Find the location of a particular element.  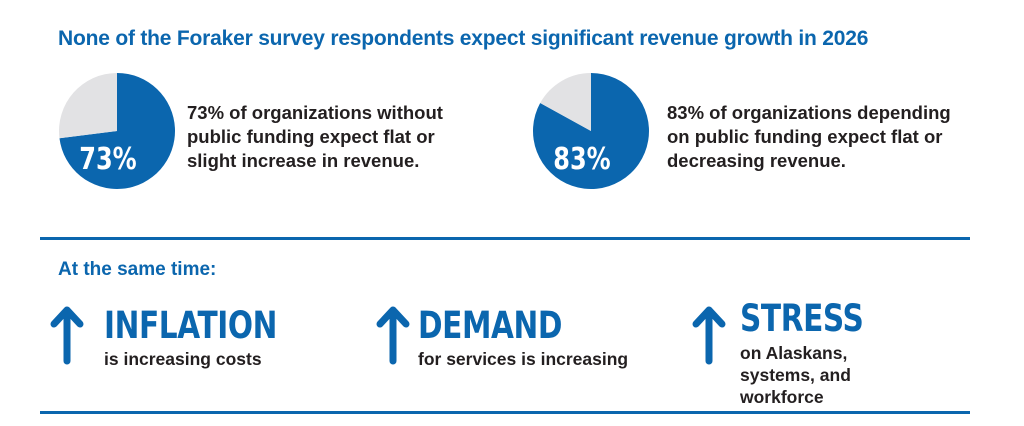

pie-chart-1: 73% is located at coordinates (117, 131).